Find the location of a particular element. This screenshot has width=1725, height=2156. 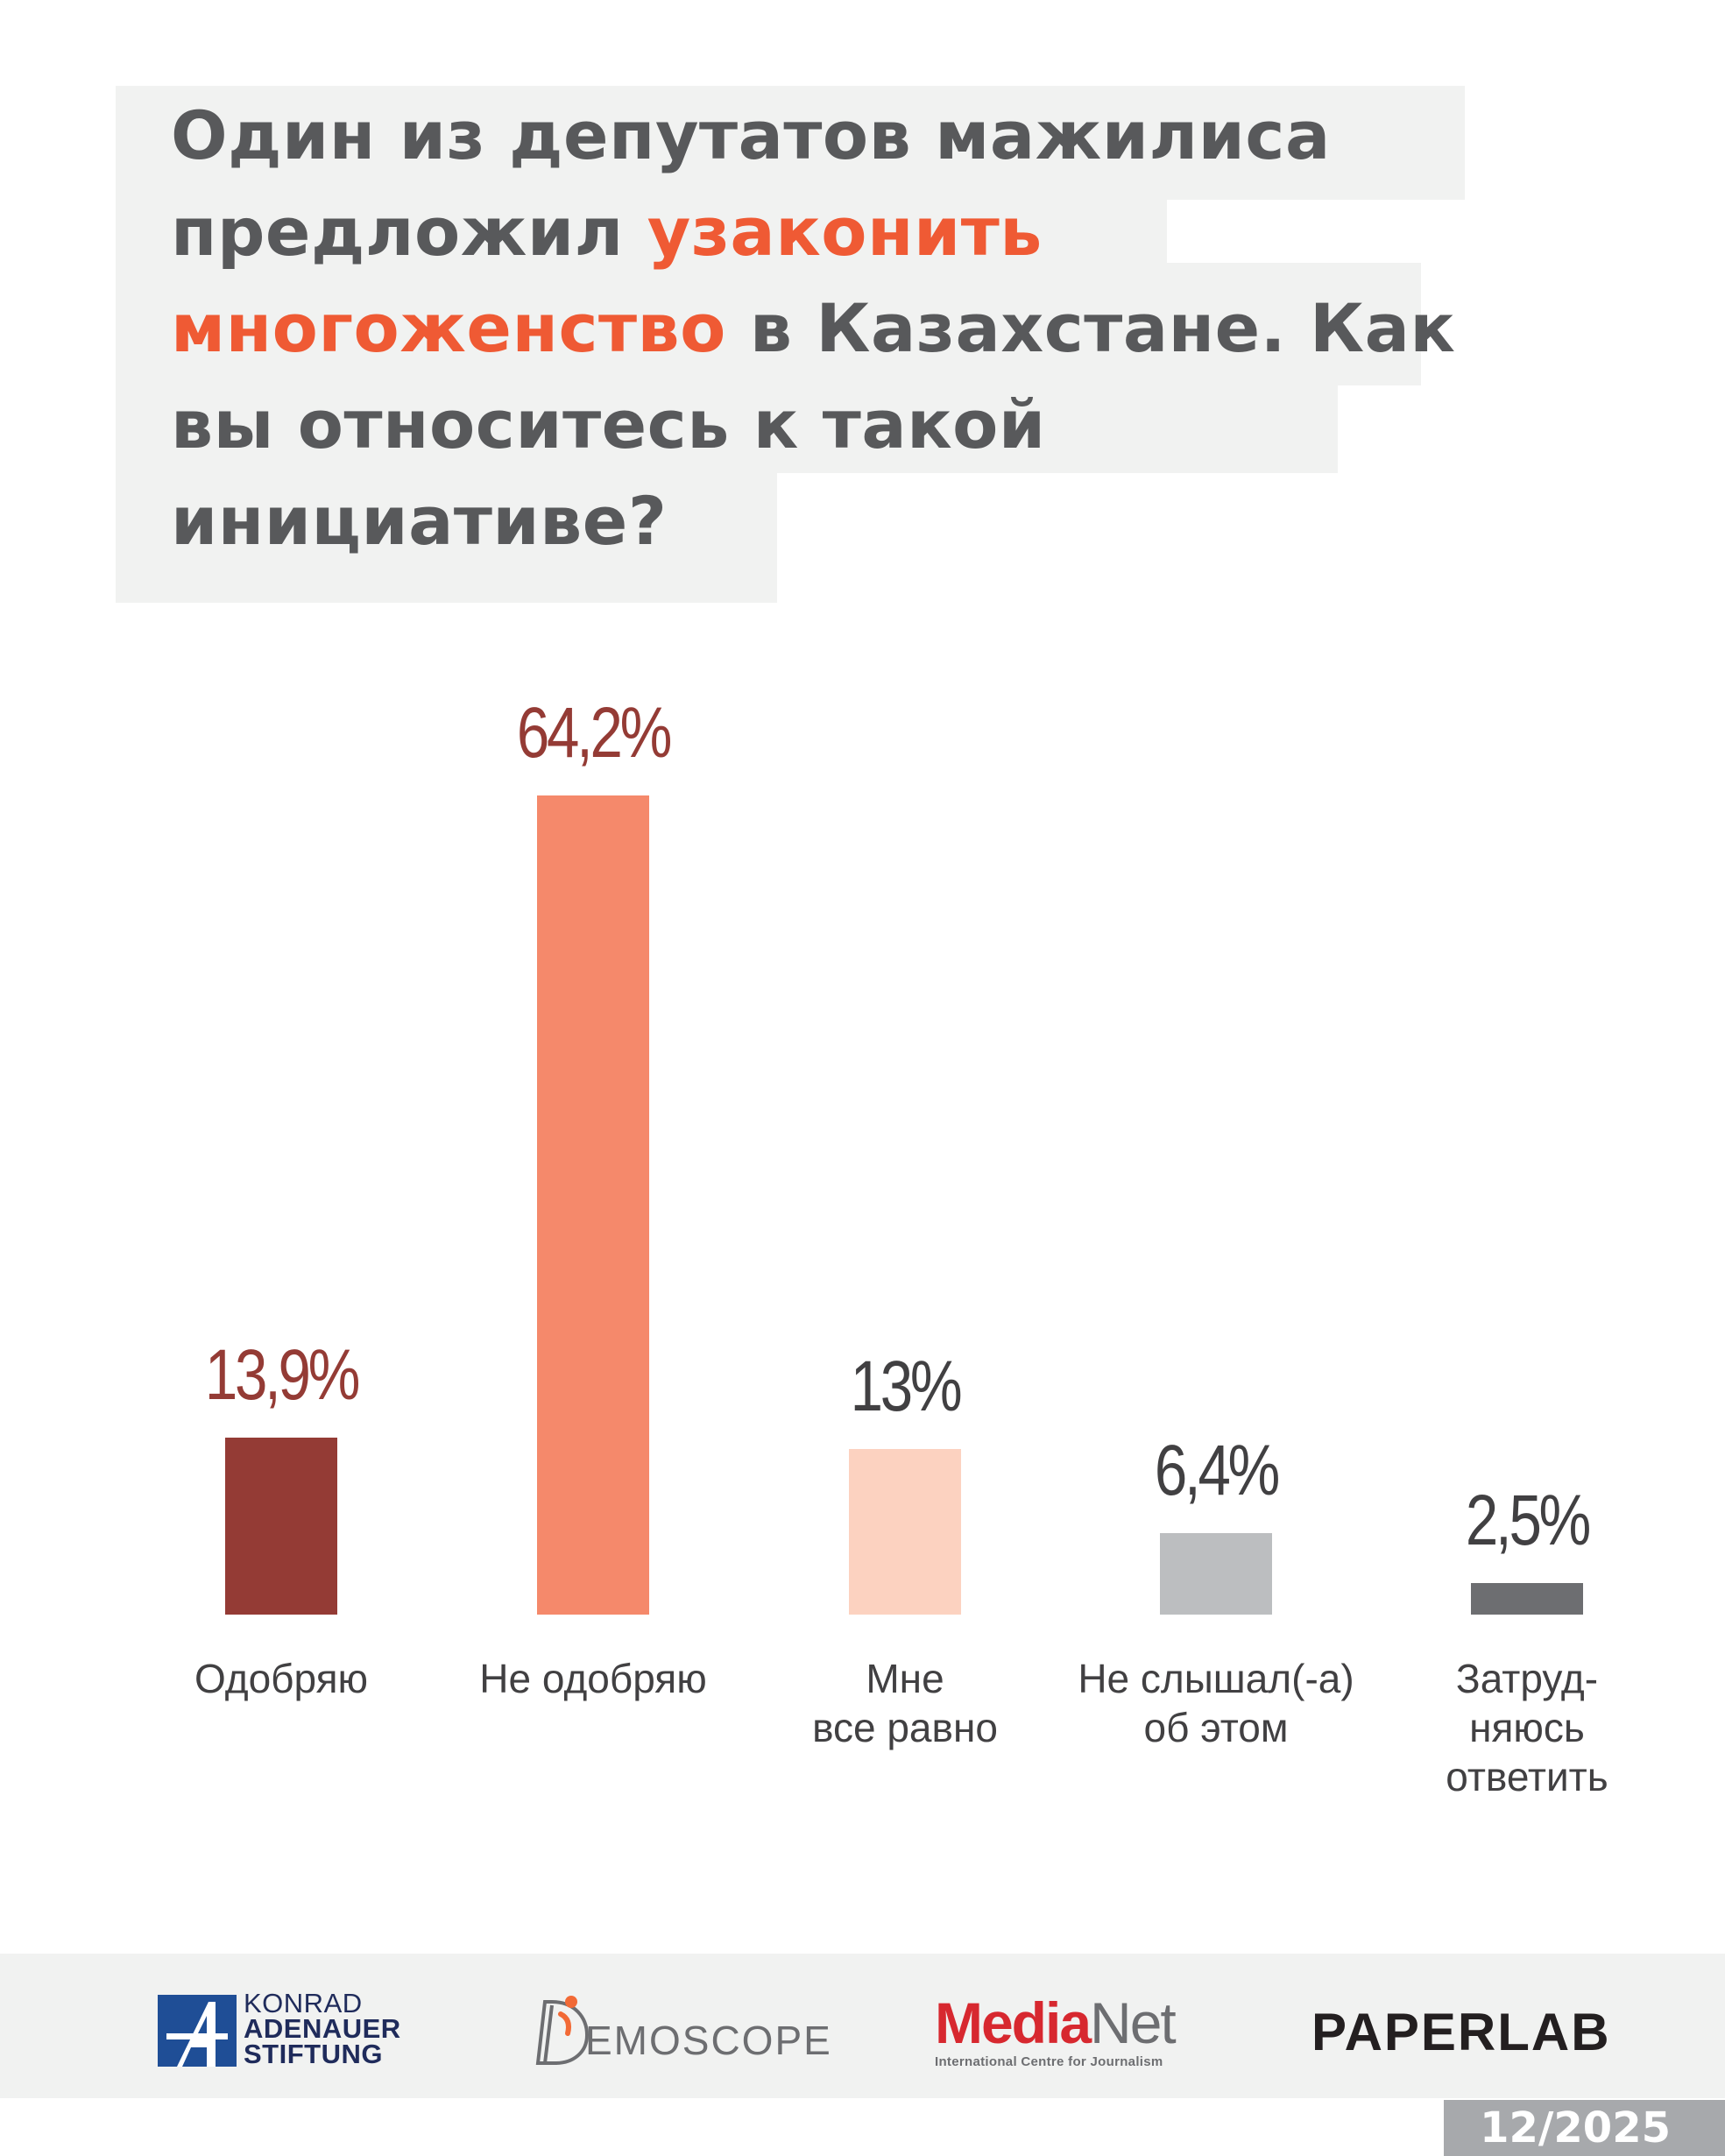

demoscope-logo-icon is located at coordinates (562, 2031).